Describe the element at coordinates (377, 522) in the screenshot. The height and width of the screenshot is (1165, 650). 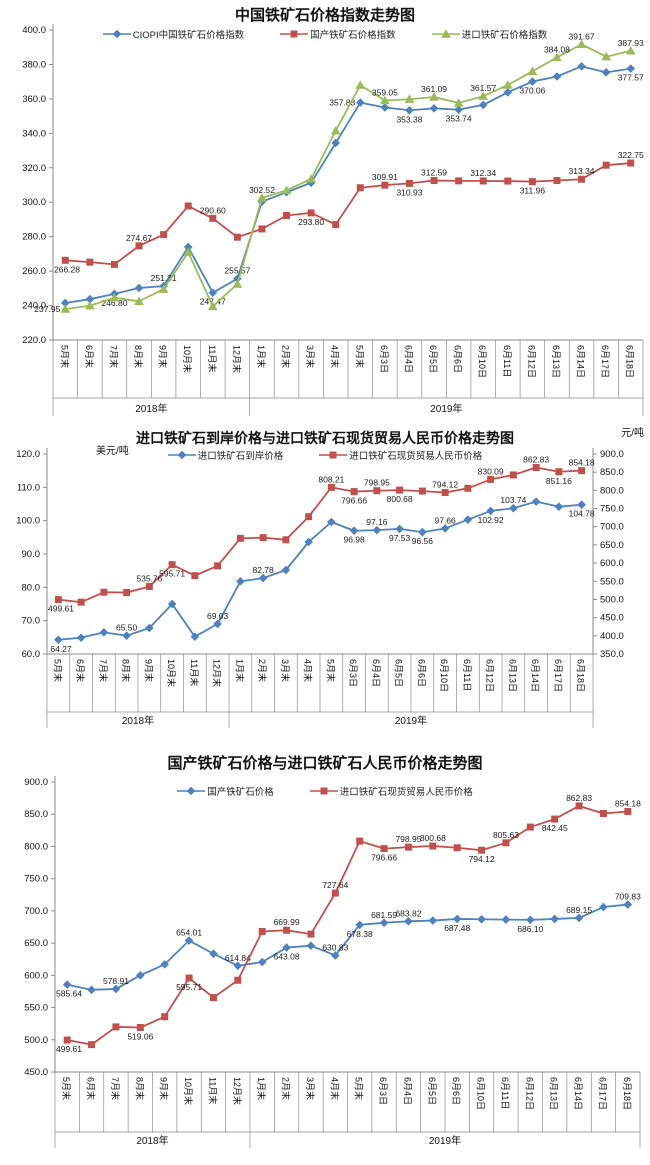
I see `data-point-label: 97.16` at that location.